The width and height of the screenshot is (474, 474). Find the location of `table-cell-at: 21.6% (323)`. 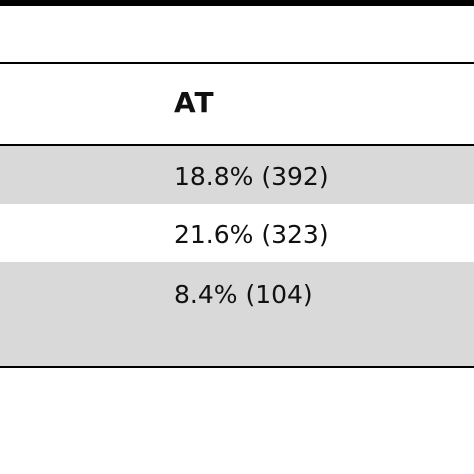

table-cell-at: 21.6% (323) is located at coordinates (251, 234).